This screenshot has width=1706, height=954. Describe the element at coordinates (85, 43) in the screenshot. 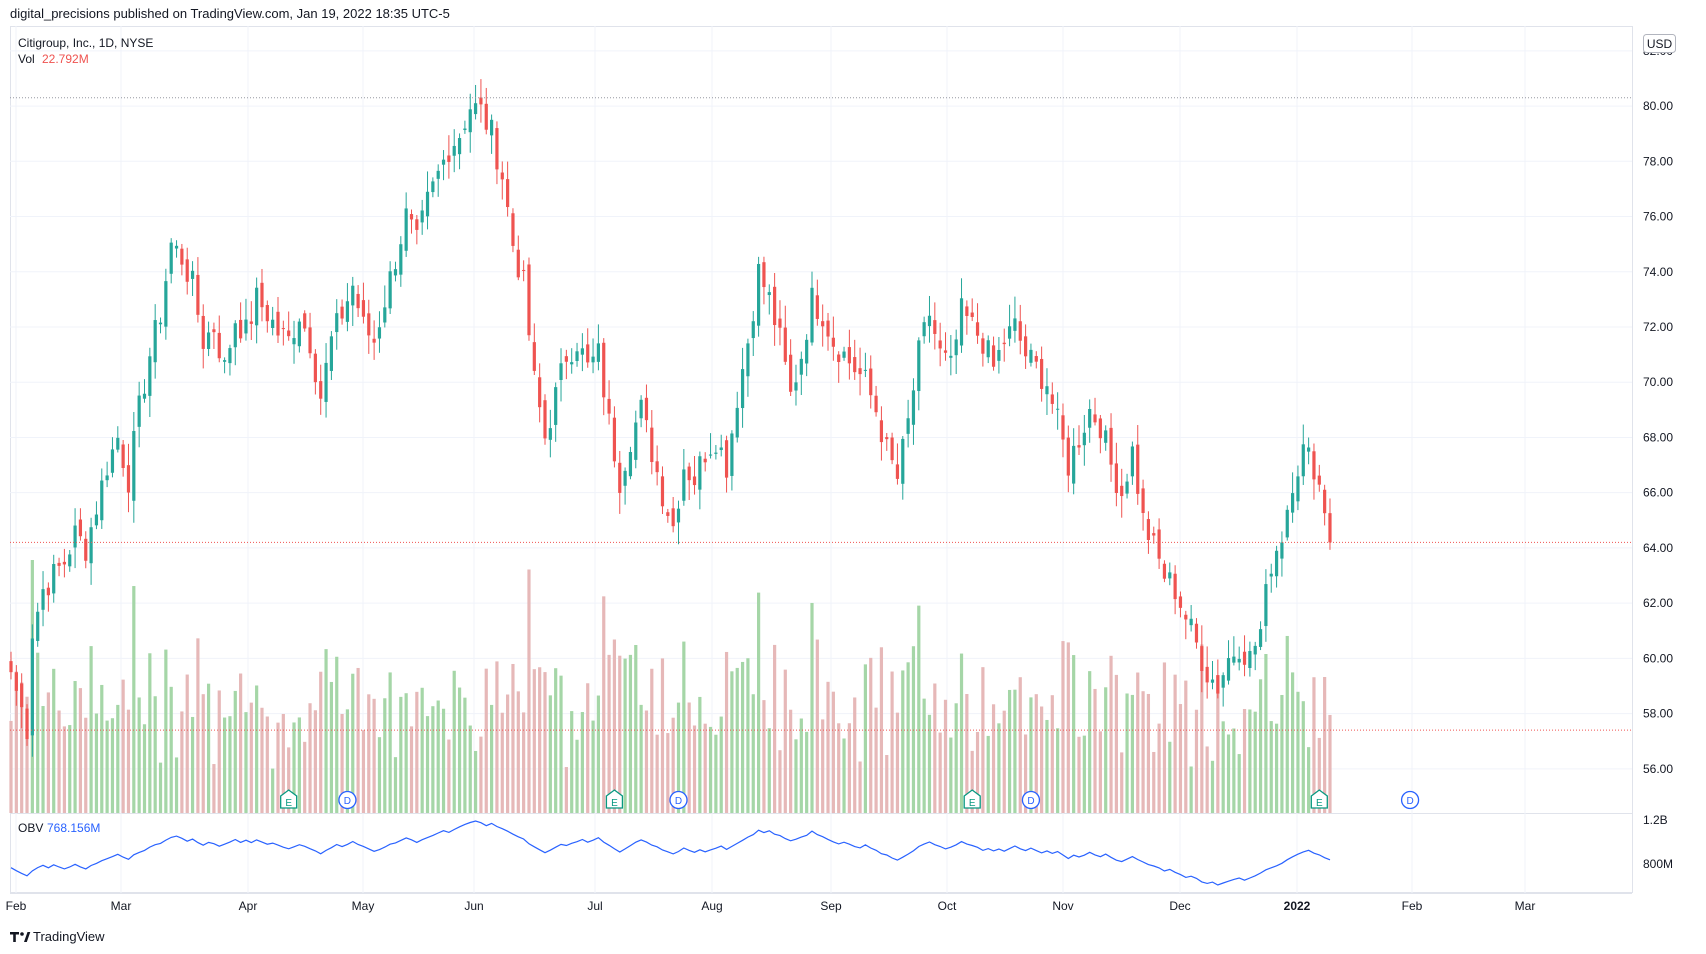

I see `symbol-title: Citigroup, Inc., 1D, NYSE` at that location.